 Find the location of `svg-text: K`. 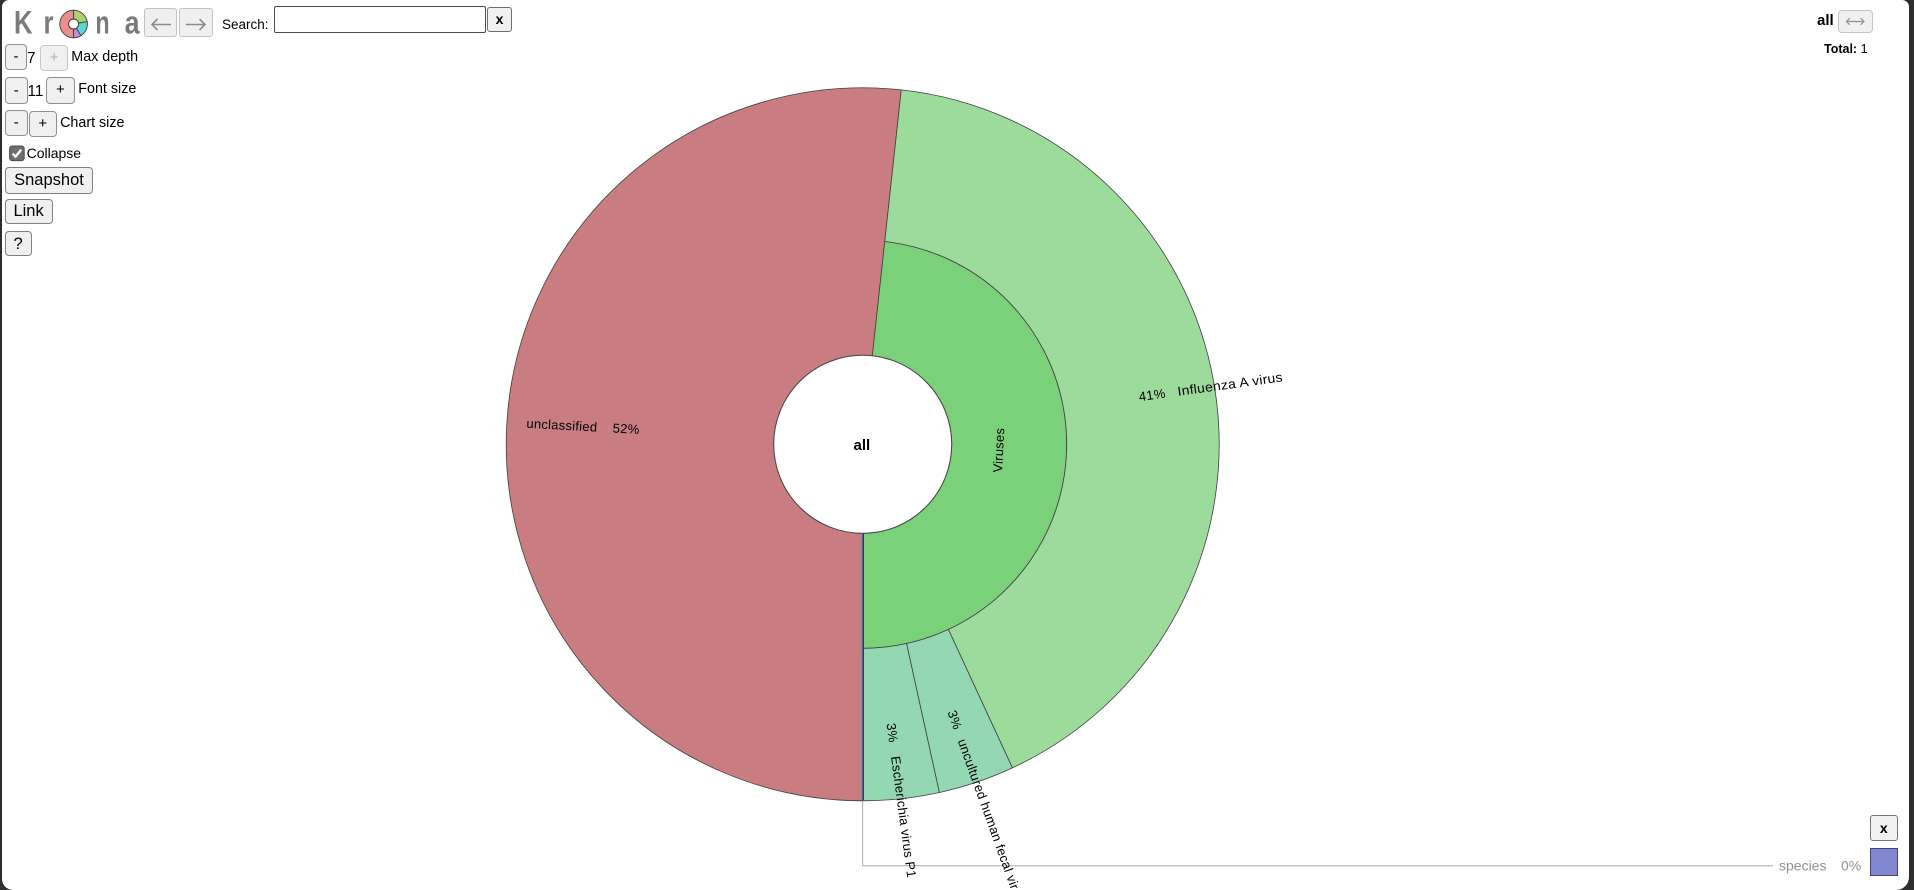

svg-text: K is located at coordinates (23, 22).